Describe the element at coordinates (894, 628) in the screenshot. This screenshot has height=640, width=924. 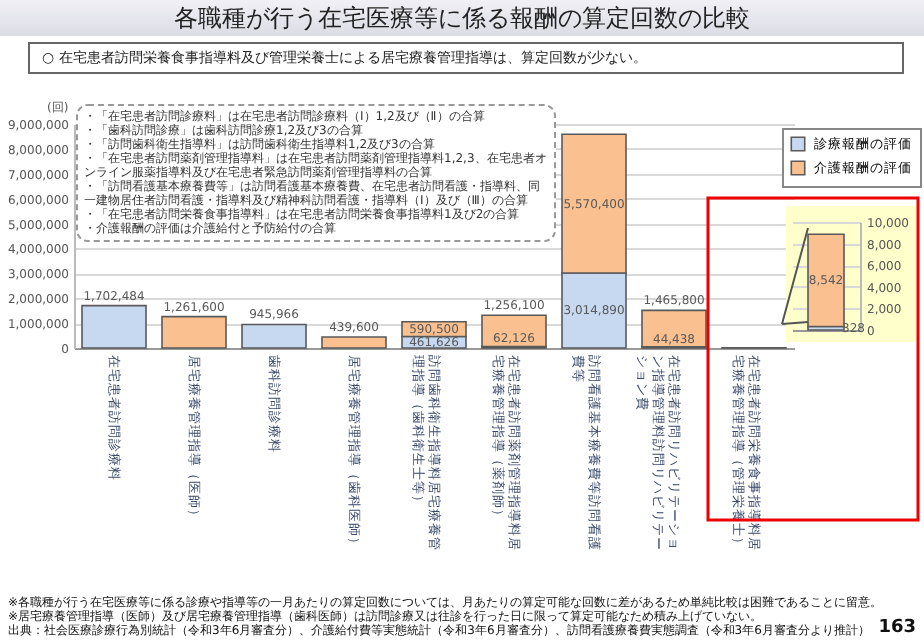
I see `text: 163` at that location.